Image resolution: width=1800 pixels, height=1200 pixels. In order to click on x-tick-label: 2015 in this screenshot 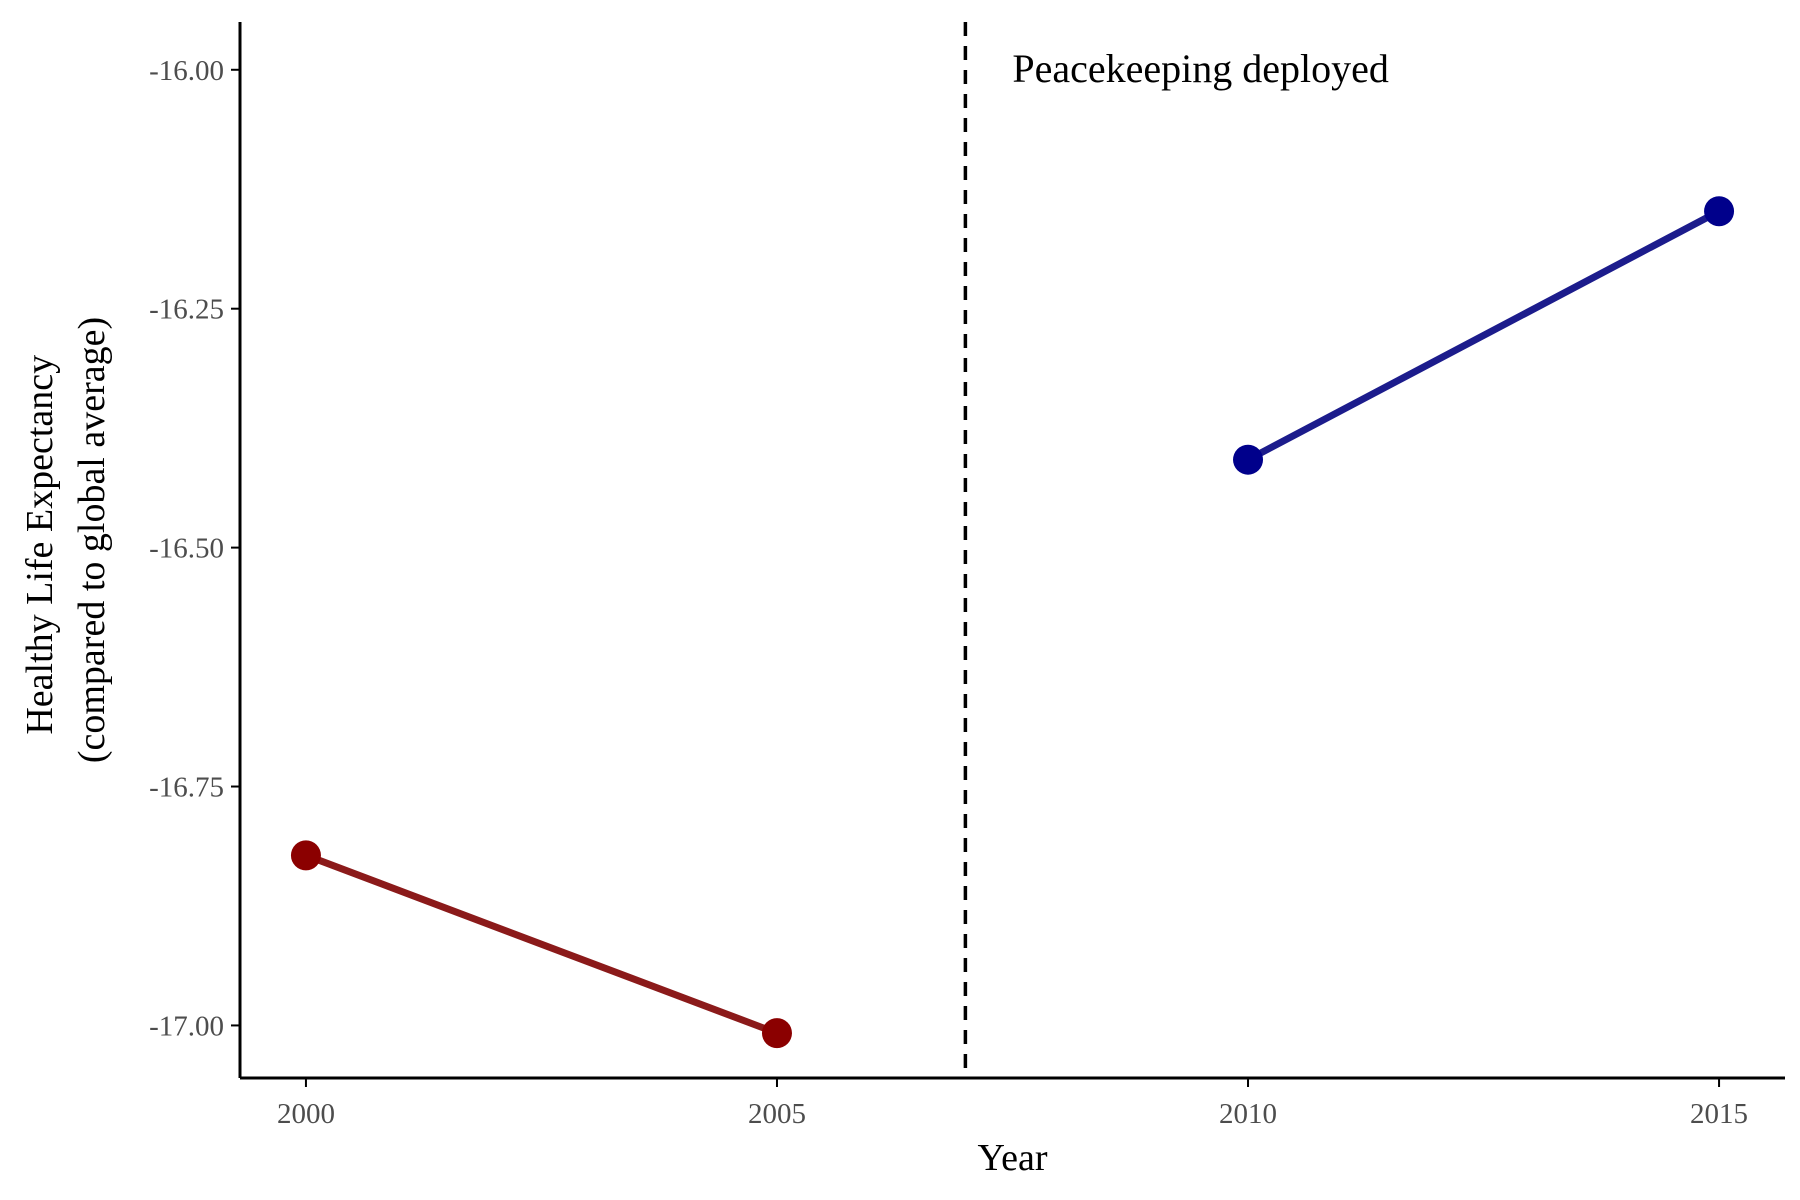, I will do `click(1719, 1114)`.